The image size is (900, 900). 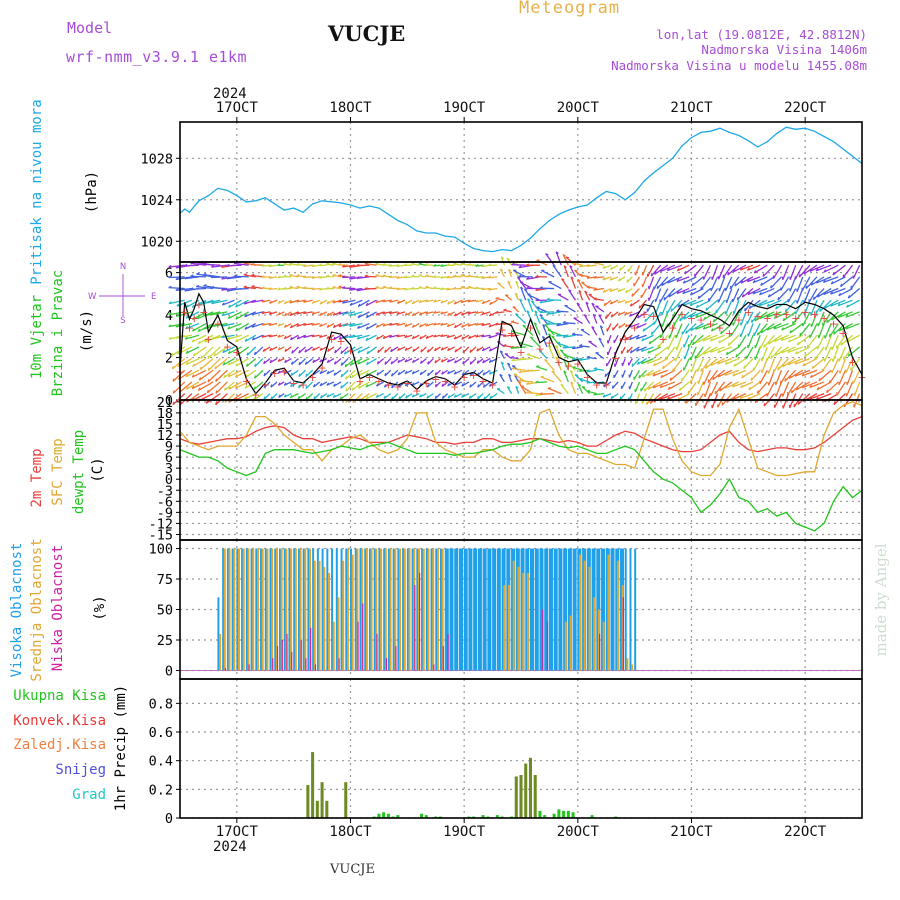 What do you see at coordinates (58, 471) in the screenshot?
I see `tempsfc-ylabel: SFC Temp` at bounding box center [58, 471].